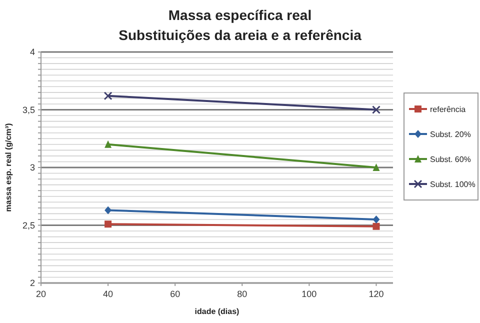  What do you see at coordinates (376, 294) in the screenshot?
I see `x-tick-label: 120` at bounding box center [376, 294].